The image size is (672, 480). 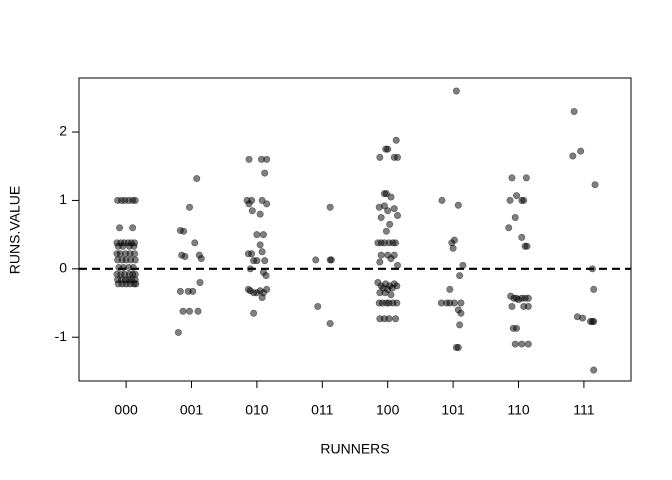 What do you see at coordinates (354, 449) in the screenshot?
I see `x-axis-label: RUNNERS` at bounding box center [354, 449].